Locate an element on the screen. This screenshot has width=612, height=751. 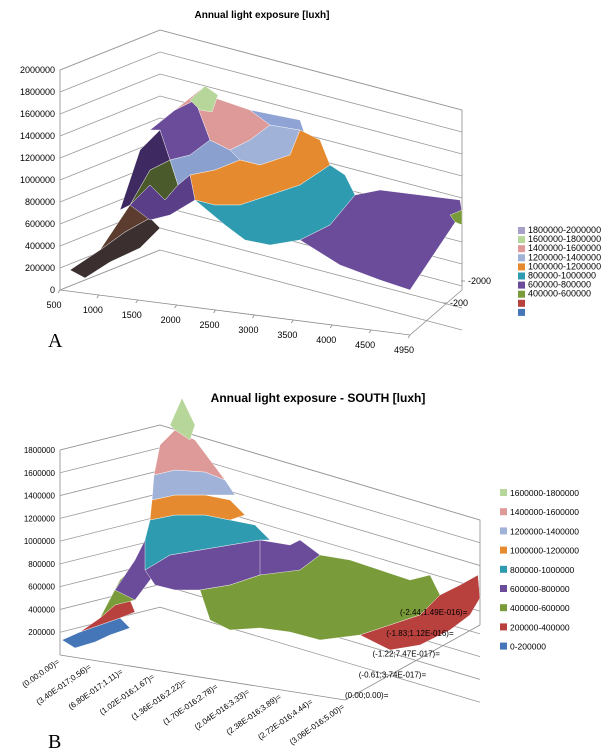
z-tick-a: 1400000 is located at coordinates (37, 136).